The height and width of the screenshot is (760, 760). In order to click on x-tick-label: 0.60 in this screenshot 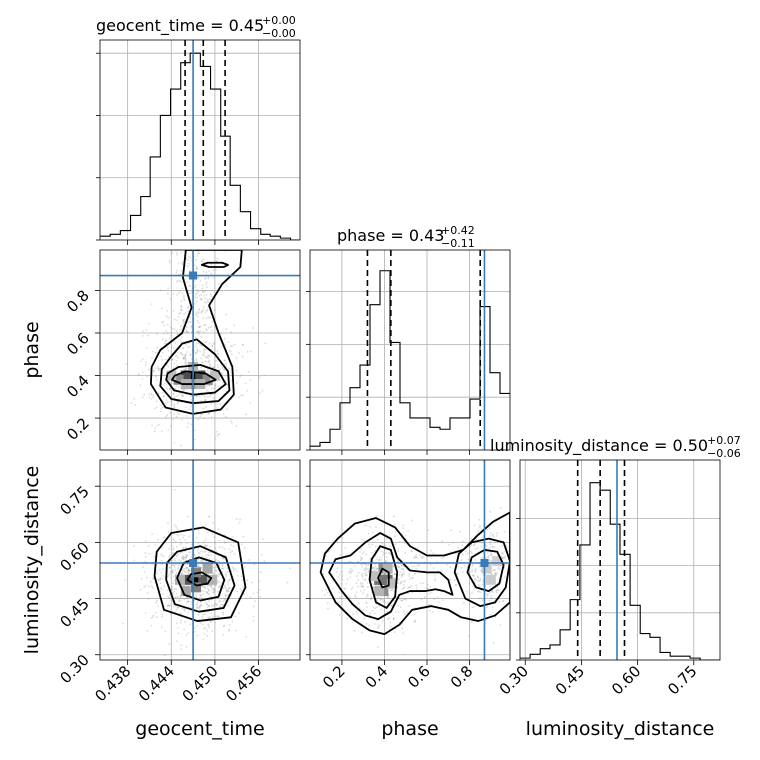, I will do `click(626, 680)`.